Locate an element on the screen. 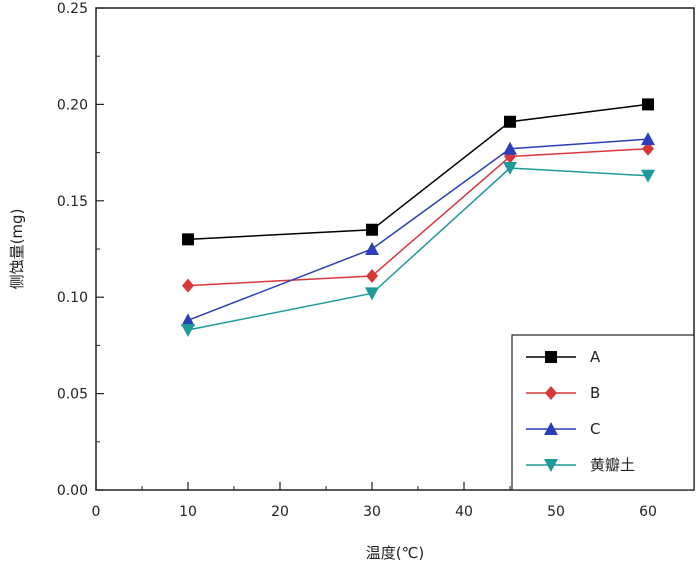 The height and width of the screenshot is (567, 700). legend-entry: B is located at coordinates (563, 393).